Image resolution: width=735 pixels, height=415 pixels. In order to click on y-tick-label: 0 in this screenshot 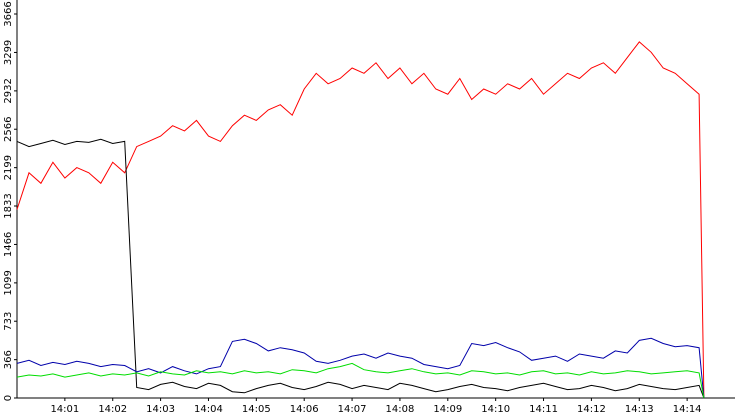, I will do `click(8, 398)`.